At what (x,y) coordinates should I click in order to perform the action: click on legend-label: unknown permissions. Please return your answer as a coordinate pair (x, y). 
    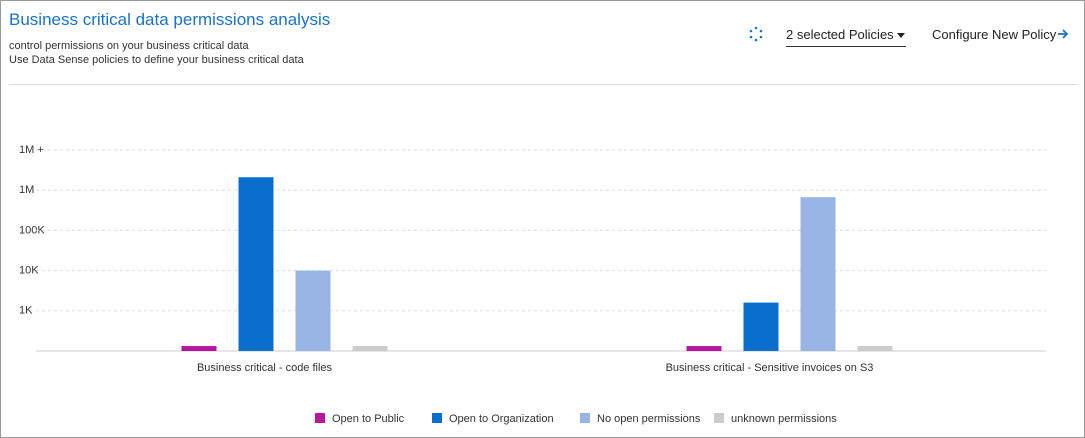
    Looking at the image, I should click on (784, 419).